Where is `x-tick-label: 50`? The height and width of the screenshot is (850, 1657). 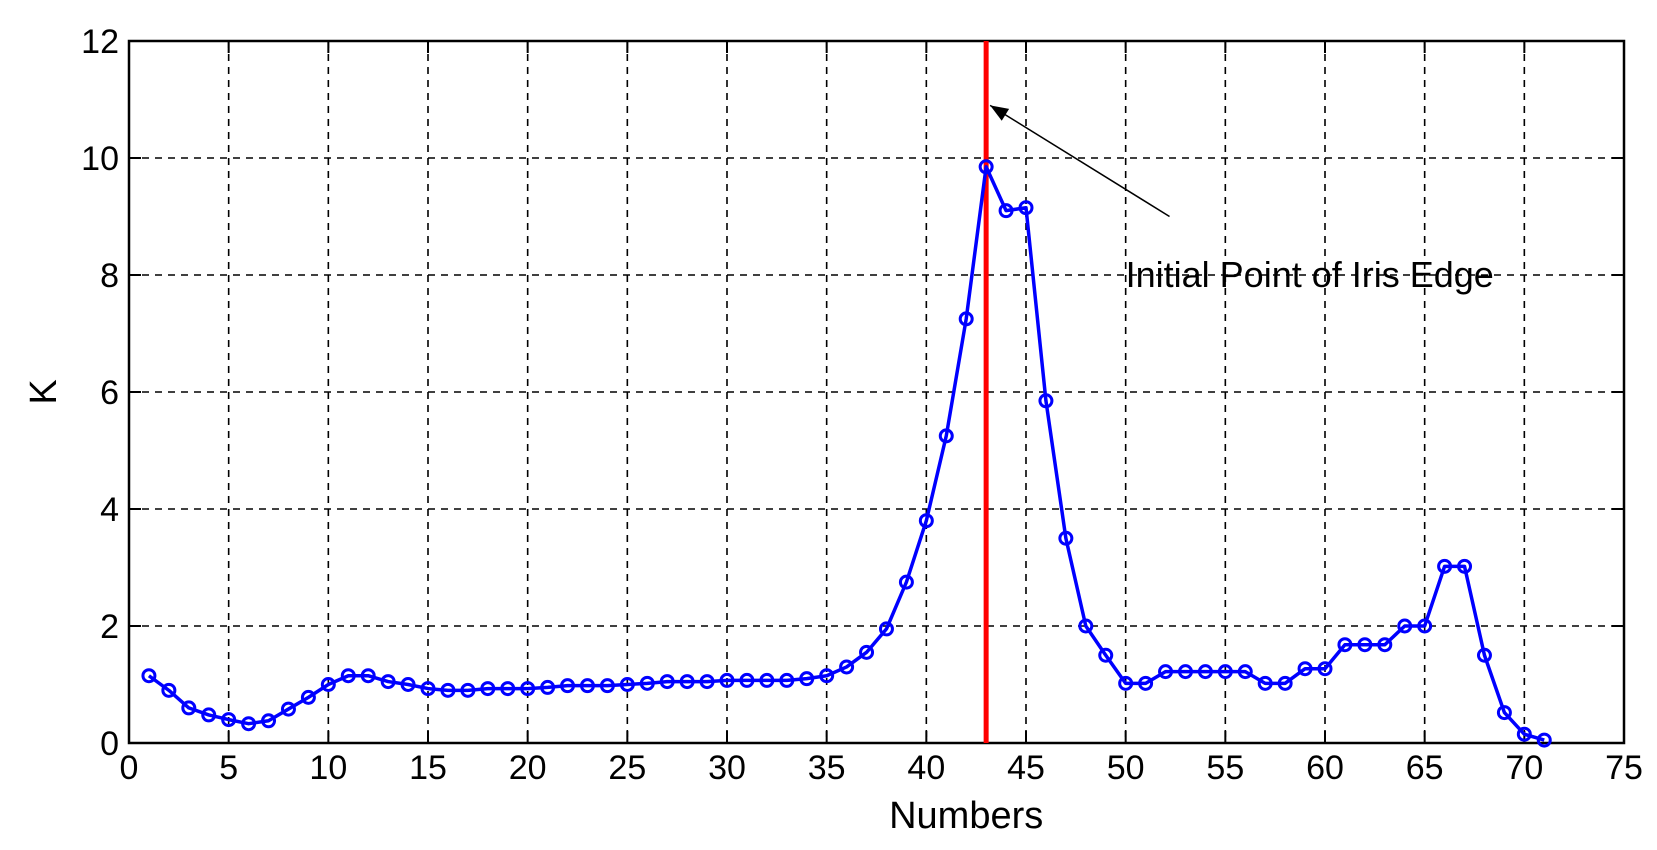
x-tick-label: 50 is located at coordinates (1126, 768).